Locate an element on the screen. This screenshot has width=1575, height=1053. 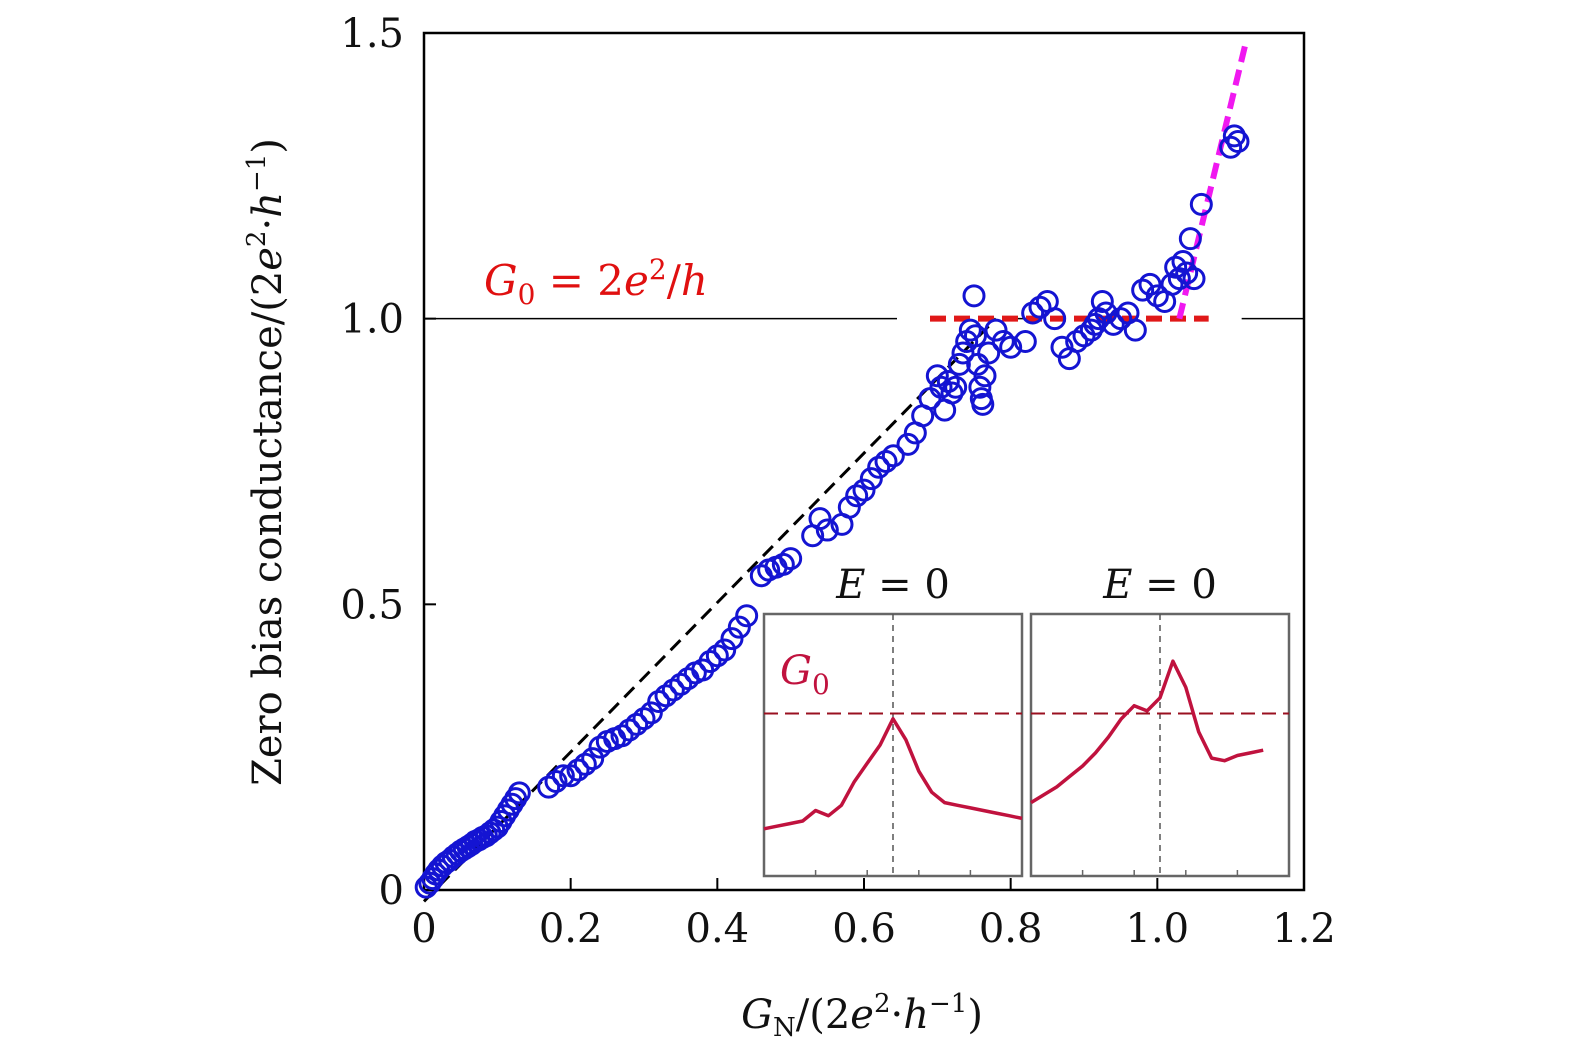
g0-annotation: G0 = 2e2/h is located at coordinates (596, 282).